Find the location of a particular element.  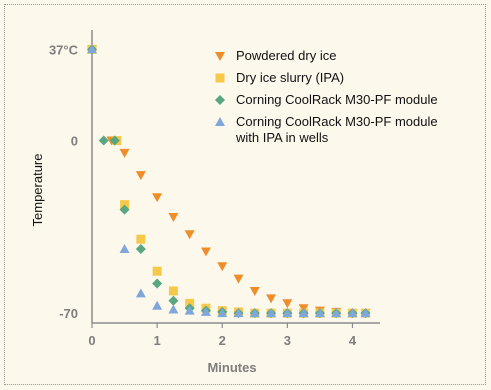

y-tick-label: 37°C is located at coordinates (64, 49).